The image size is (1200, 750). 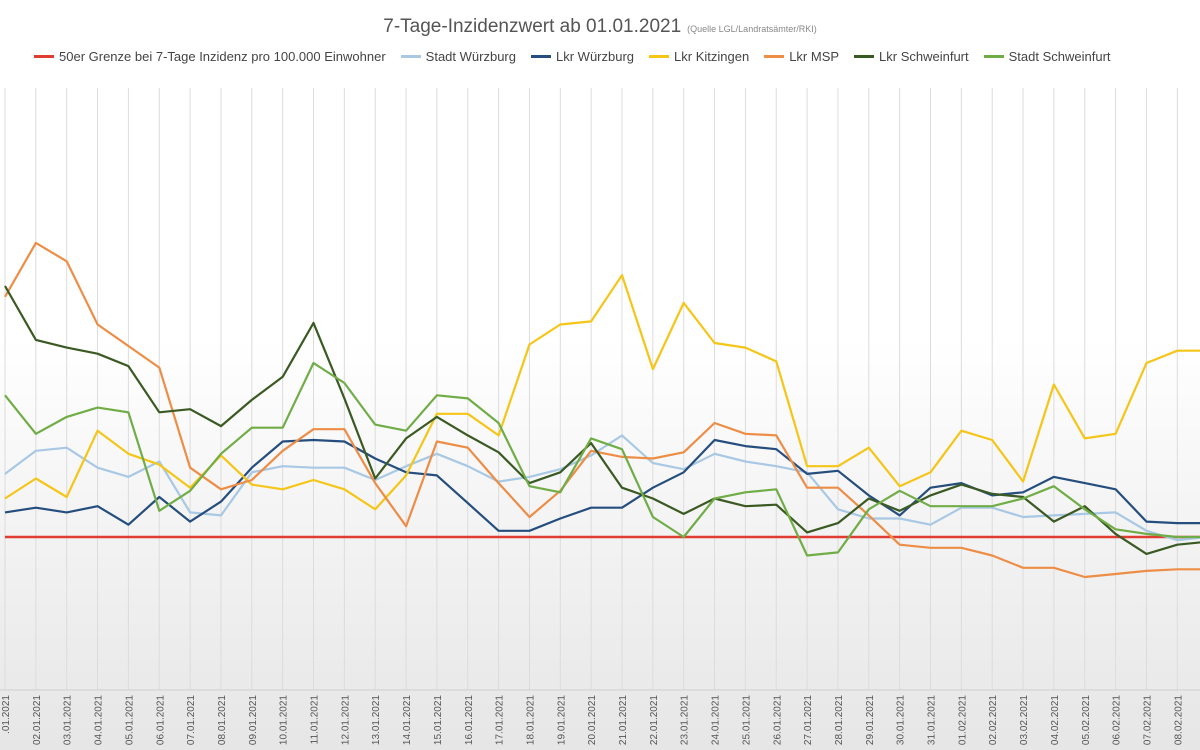 I want to click on x-tick-label: 07.02.2021, so click(x=1147, y=720).